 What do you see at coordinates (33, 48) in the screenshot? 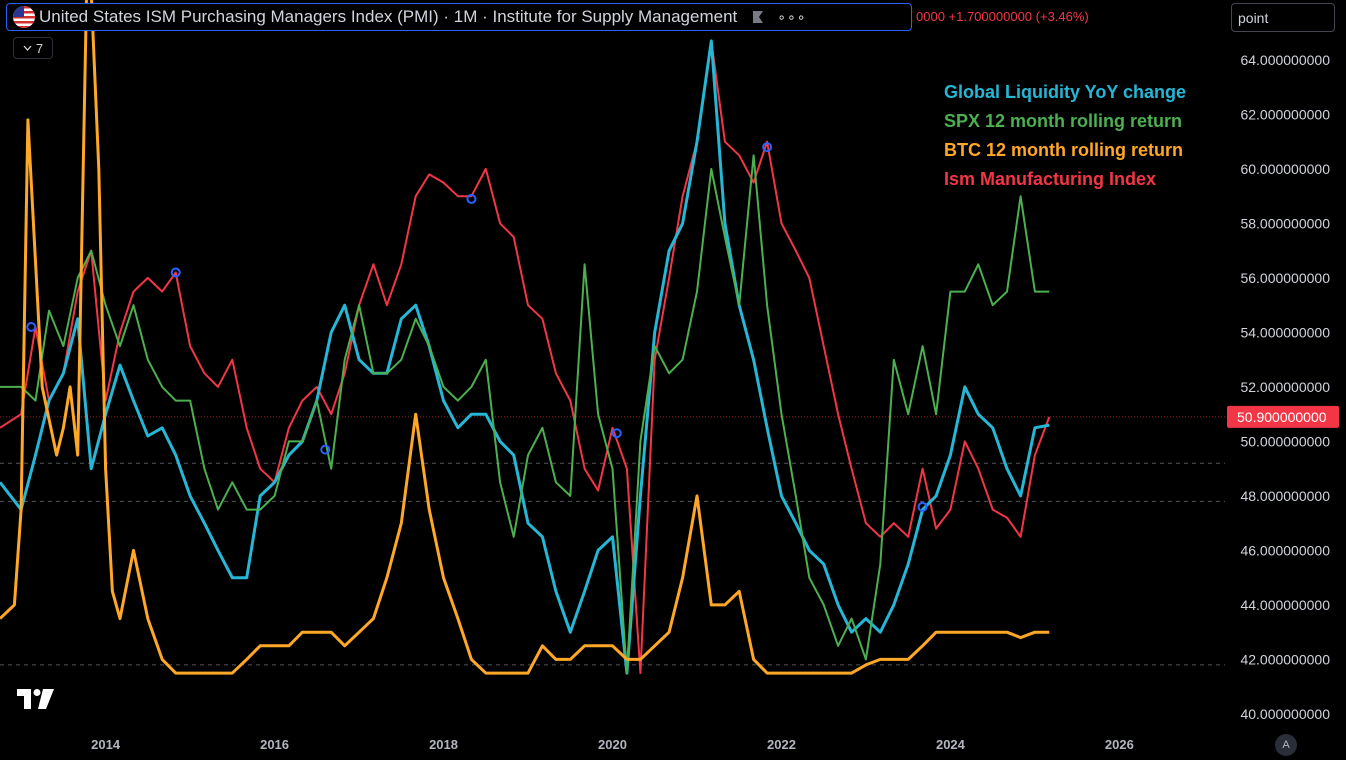
I see `indicators-toggle-button: 7` at bounding box center [33, 48].